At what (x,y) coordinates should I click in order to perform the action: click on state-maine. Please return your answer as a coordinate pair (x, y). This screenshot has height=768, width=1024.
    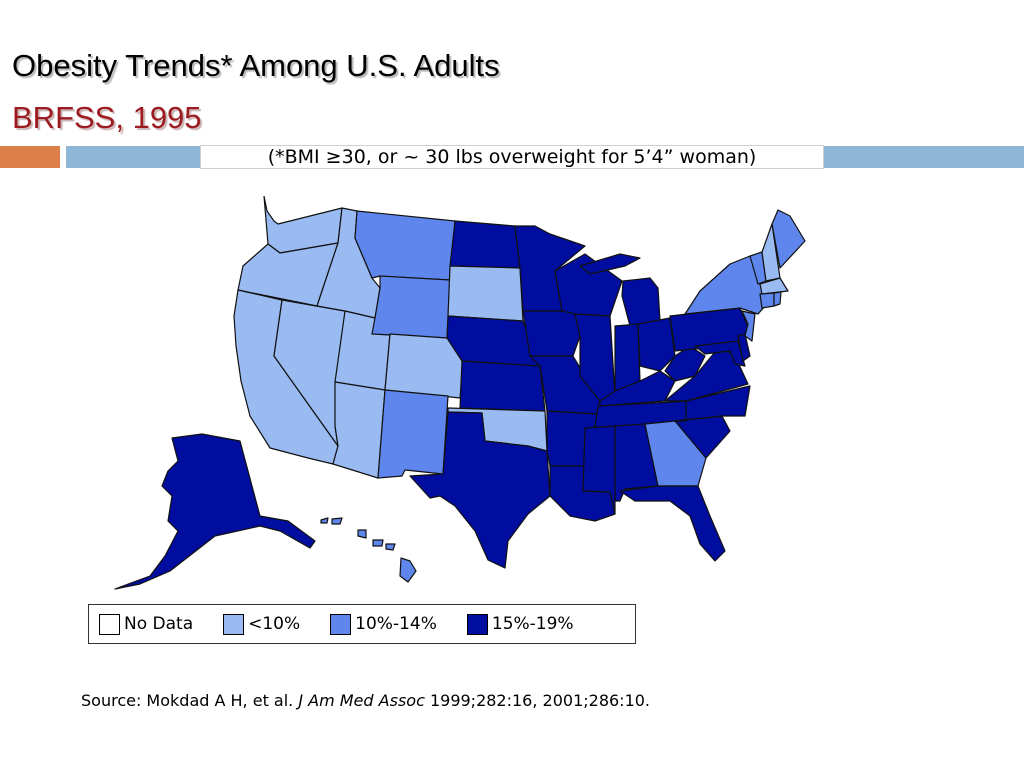
    Looking at the image, I should click on (788, 239).